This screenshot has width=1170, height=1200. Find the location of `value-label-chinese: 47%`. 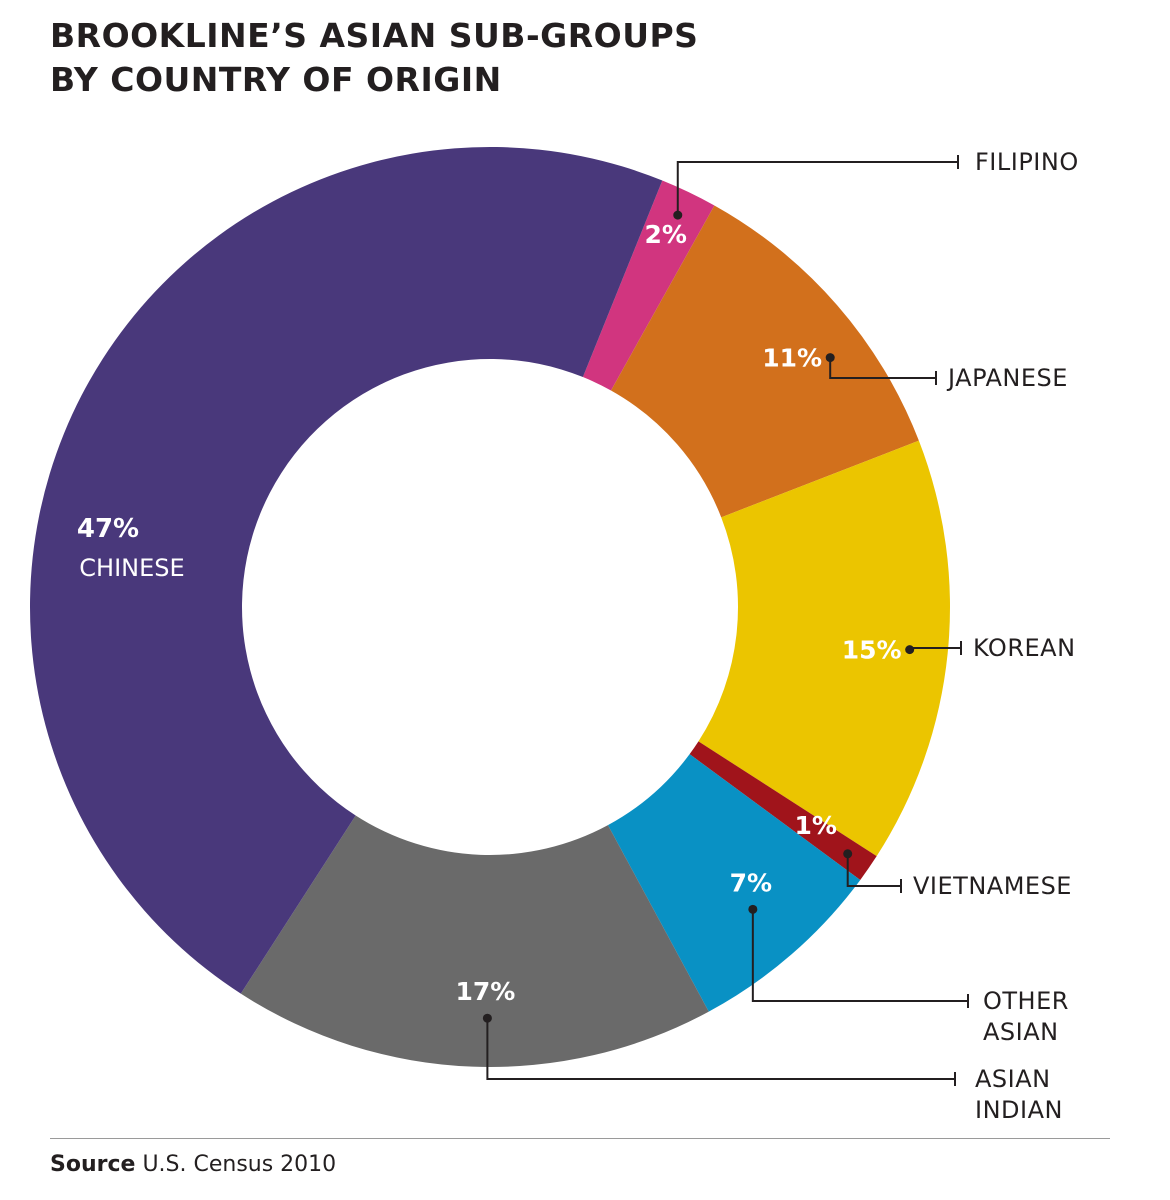

value-label-chinese: 47% is located at coordinates (108, 529).